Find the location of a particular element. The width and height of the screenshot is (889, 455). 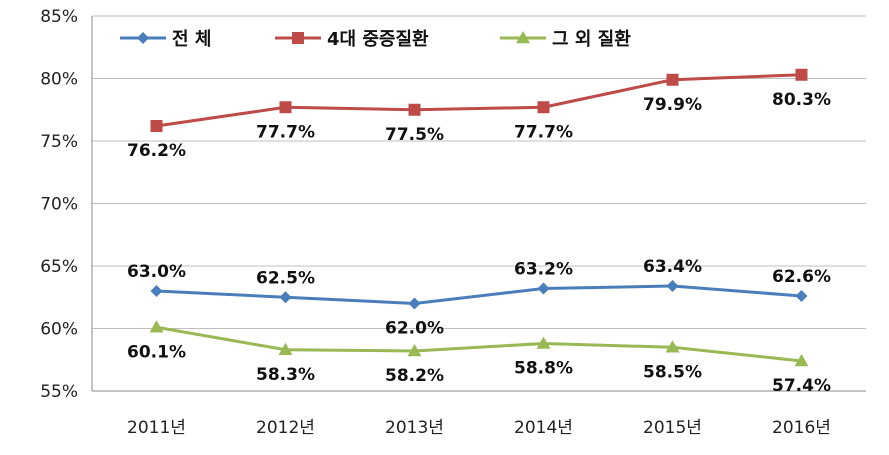

y-tick-label: 80% is located at coordinates (59, 80).